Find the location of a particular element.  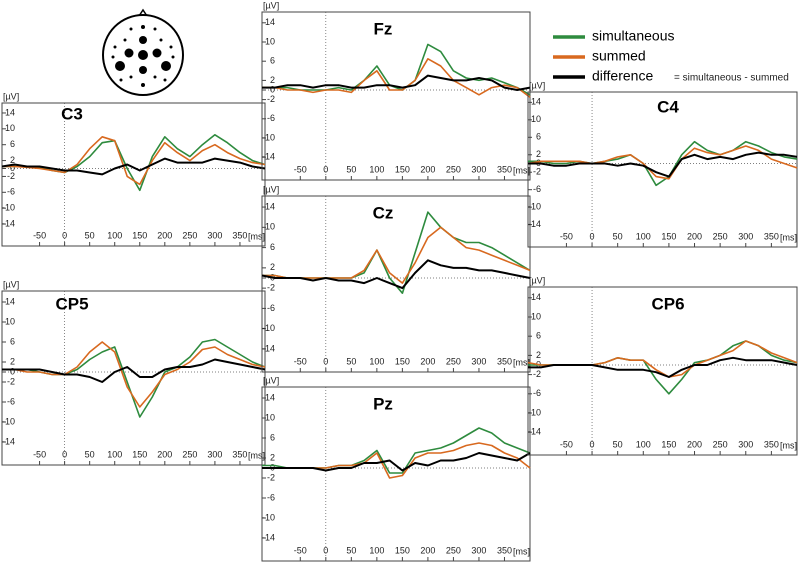

legend-label: difference is located at coordinates (622, 76).